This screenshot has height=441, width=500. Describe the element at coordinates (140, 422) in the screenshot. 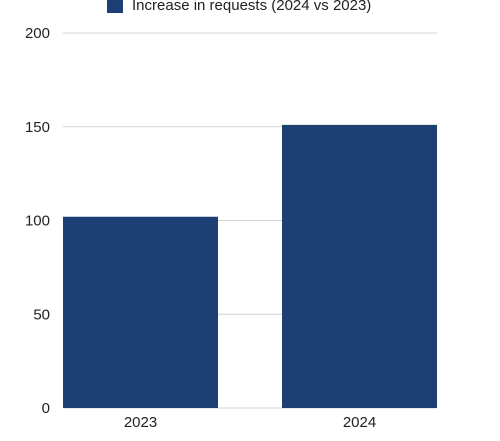

I see `x-tick-label-2023: 2023` at that location.